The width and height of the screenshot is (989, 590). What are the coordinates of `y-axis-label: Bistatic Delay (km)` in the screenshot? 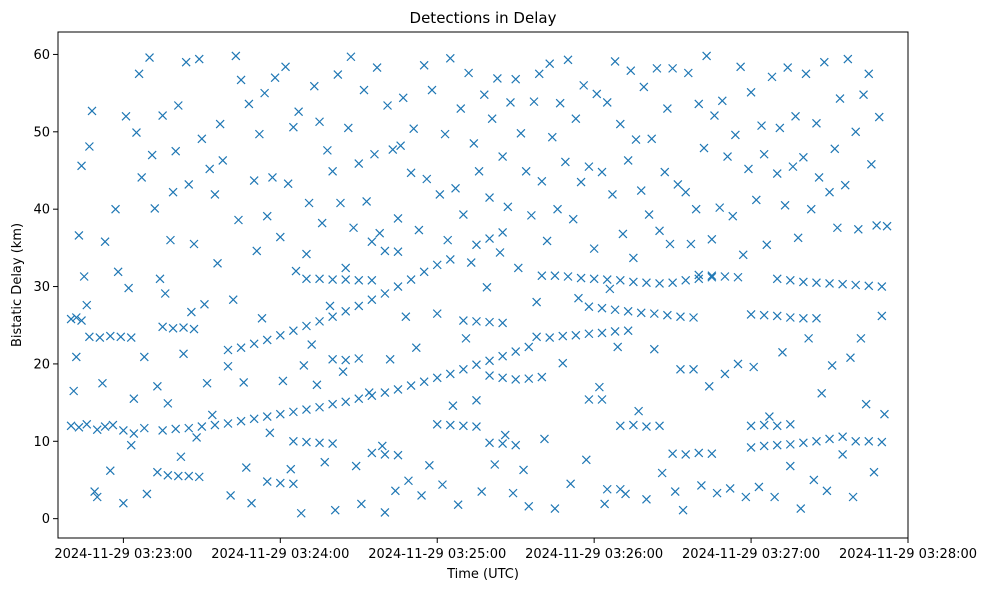 It's located at (17, 285).